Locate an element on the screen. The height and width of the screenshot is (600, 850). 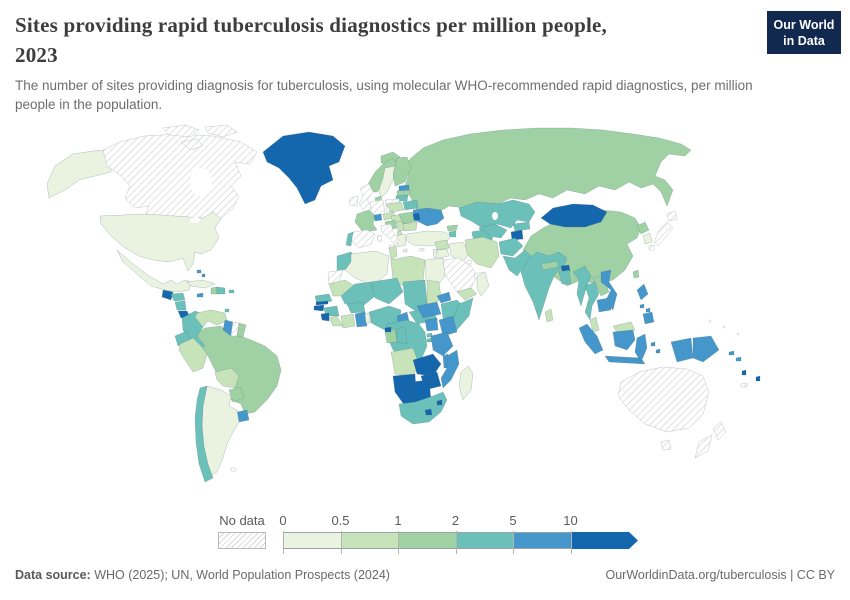
country-iraq is located at coordinates (459, 252).